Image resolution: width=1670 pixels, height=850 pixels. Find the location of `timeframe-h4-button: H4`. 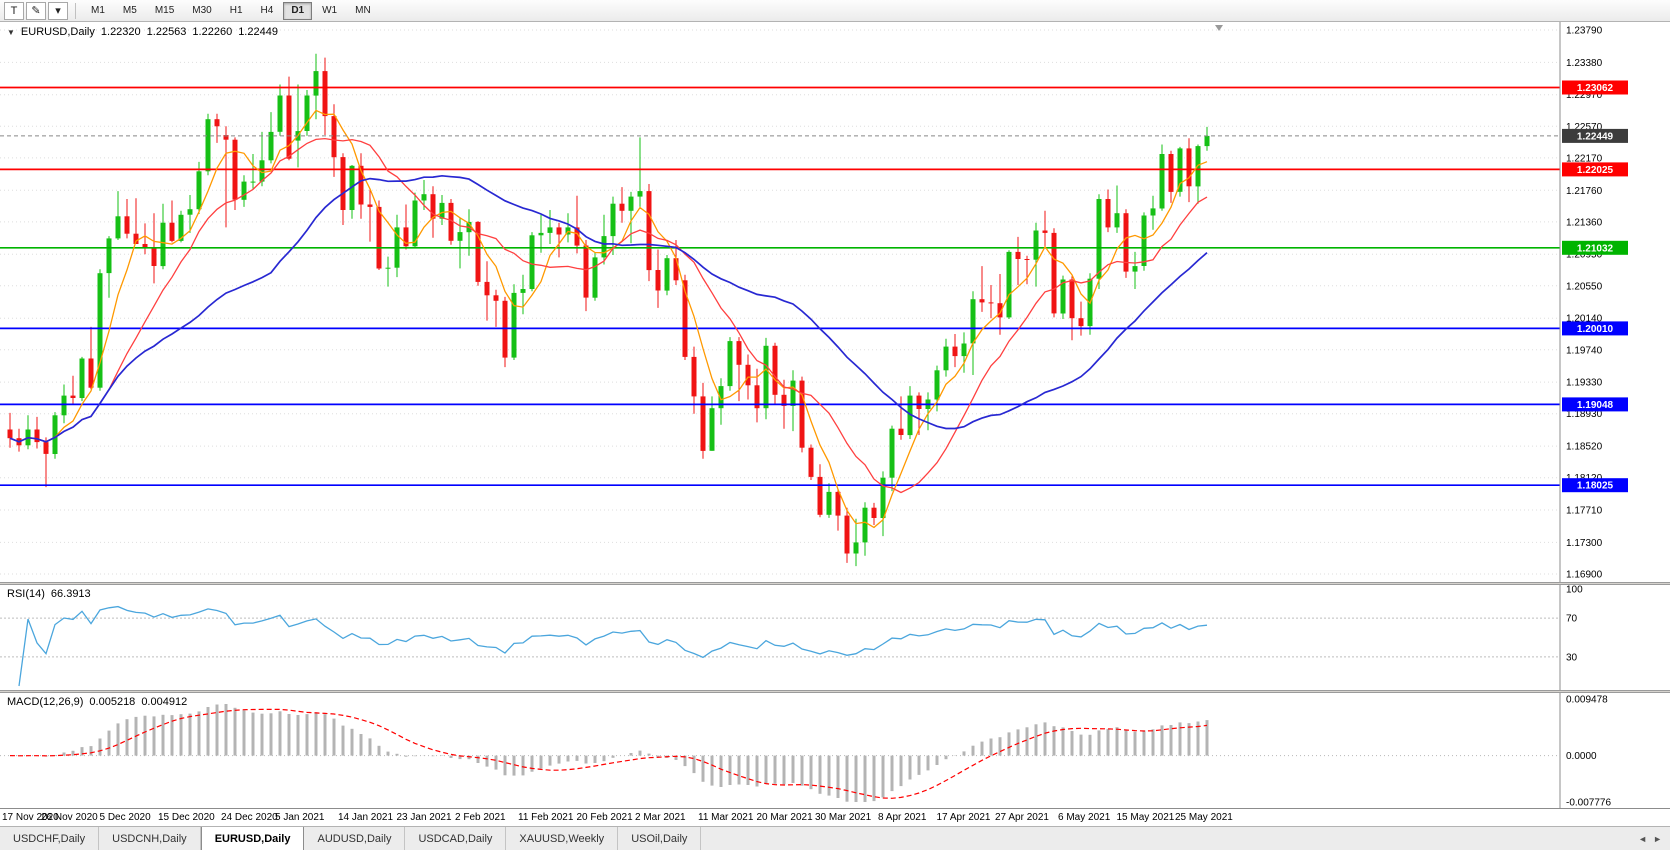

timeframe-h4-button: H4 is located at coordinates (267, 10).